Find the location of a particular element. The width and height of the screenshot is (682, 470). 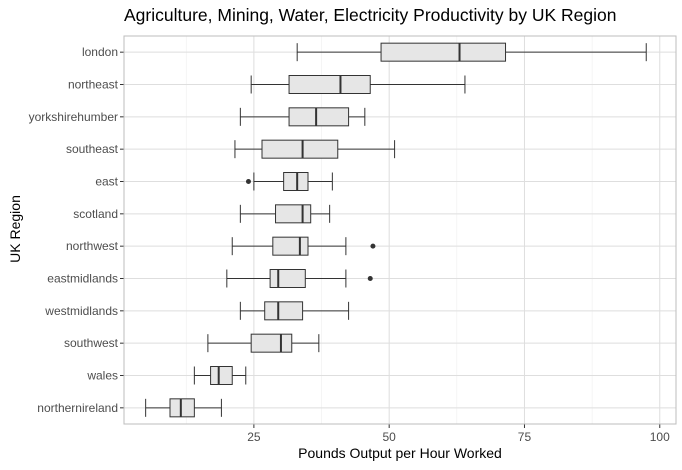

box-southwest is located at coordinates (271, 343).